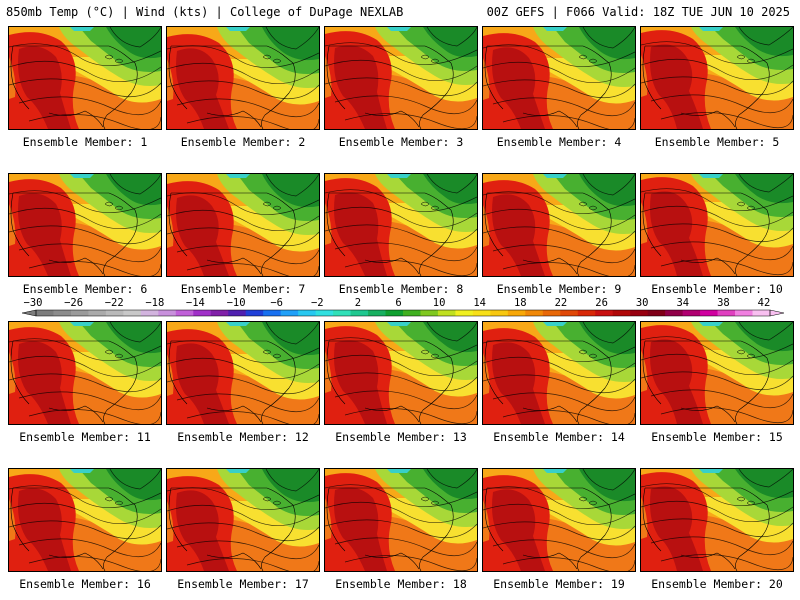 The image size is (800, 600). What do you see at coordinates (559, 437) in the screenshot?
I see `ensemble-member-label: Ensemble Member: 14` at bounding box center [559, 437].